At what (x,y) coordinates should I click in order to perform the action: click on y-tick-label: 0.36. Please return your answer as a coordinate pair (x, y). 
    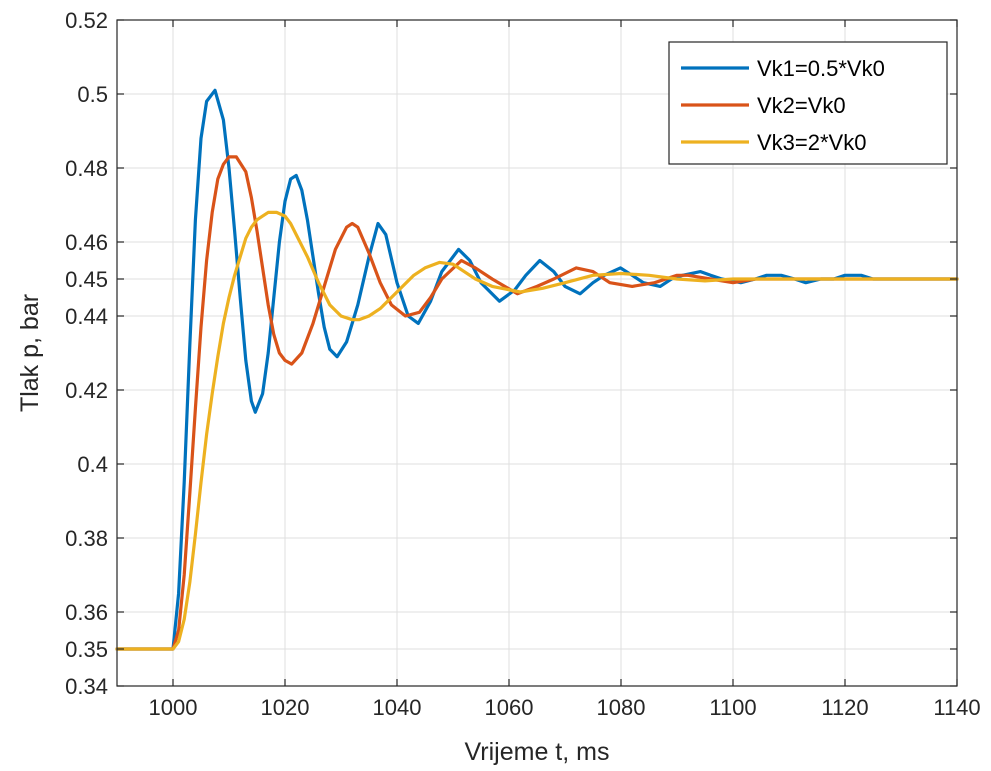
    Looking at the image, I should click on (86, 612).